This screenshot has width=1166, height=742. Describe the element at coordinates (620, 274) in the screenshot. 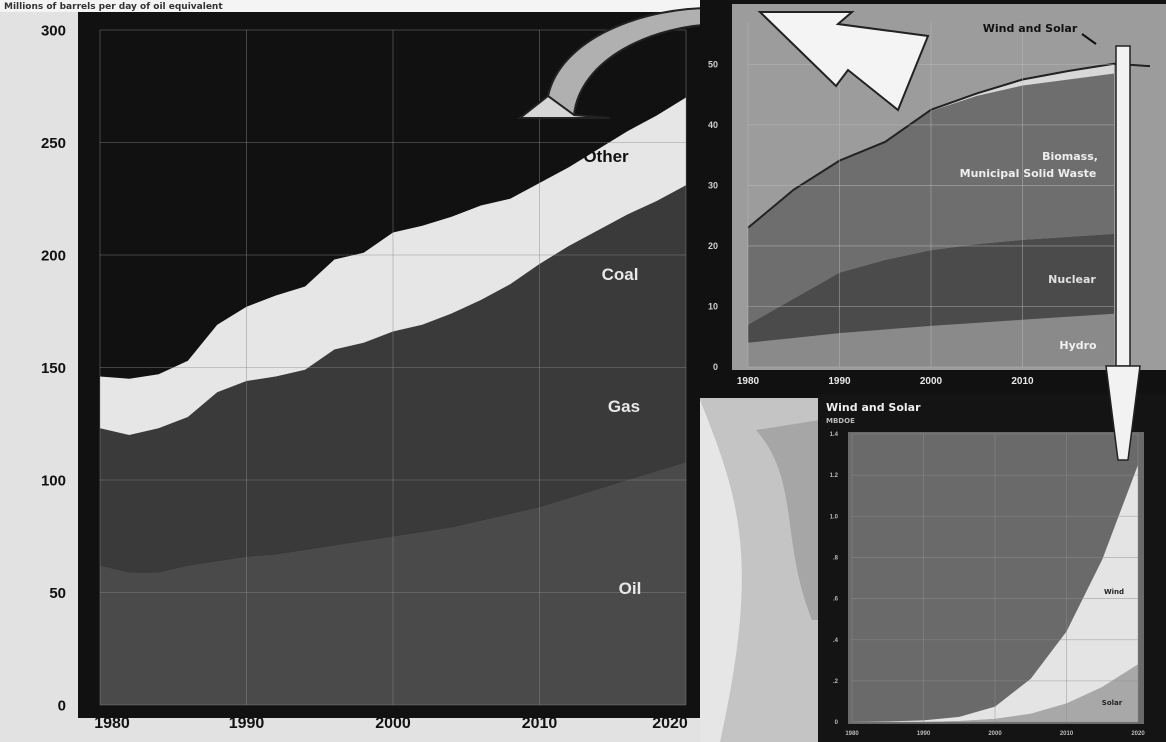

I see `label-coal: Coal` at that location.